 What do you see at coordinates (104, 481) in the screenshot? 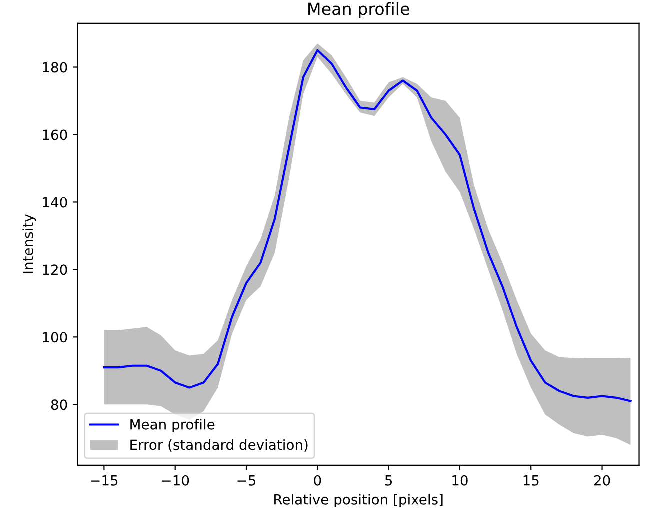
I see `x-tick-label: −15` at bounding box center [104, 481].